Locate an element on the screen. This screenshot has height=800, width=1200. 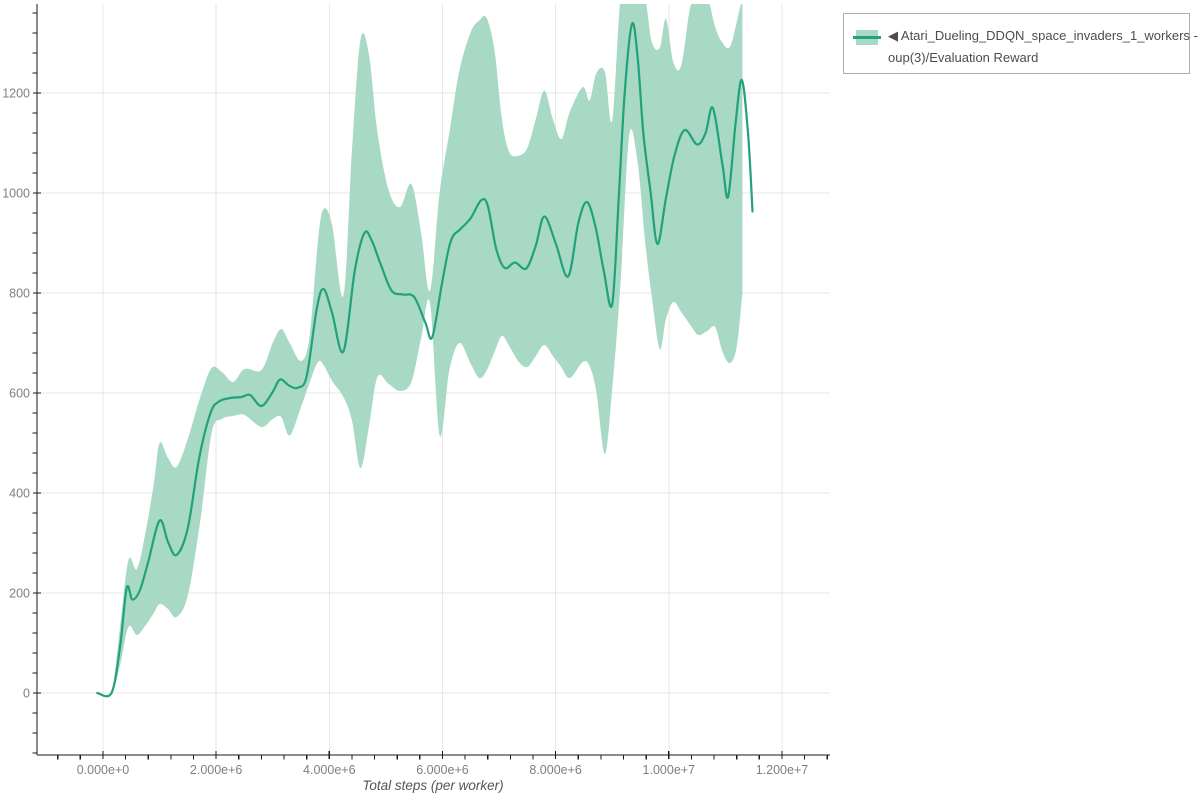
x-tick-label: 1.200e+7 is located at coordinates (782, 770).